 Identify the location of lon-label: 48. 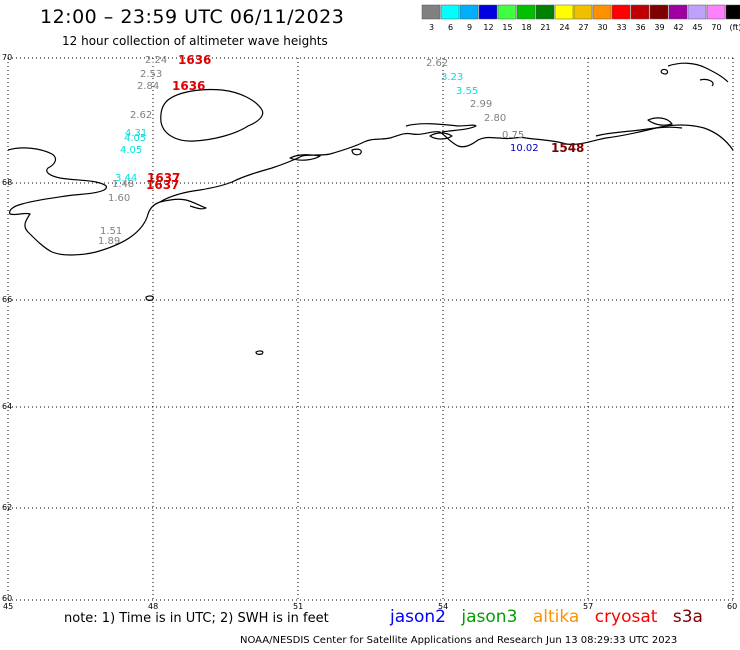
(153, 606).